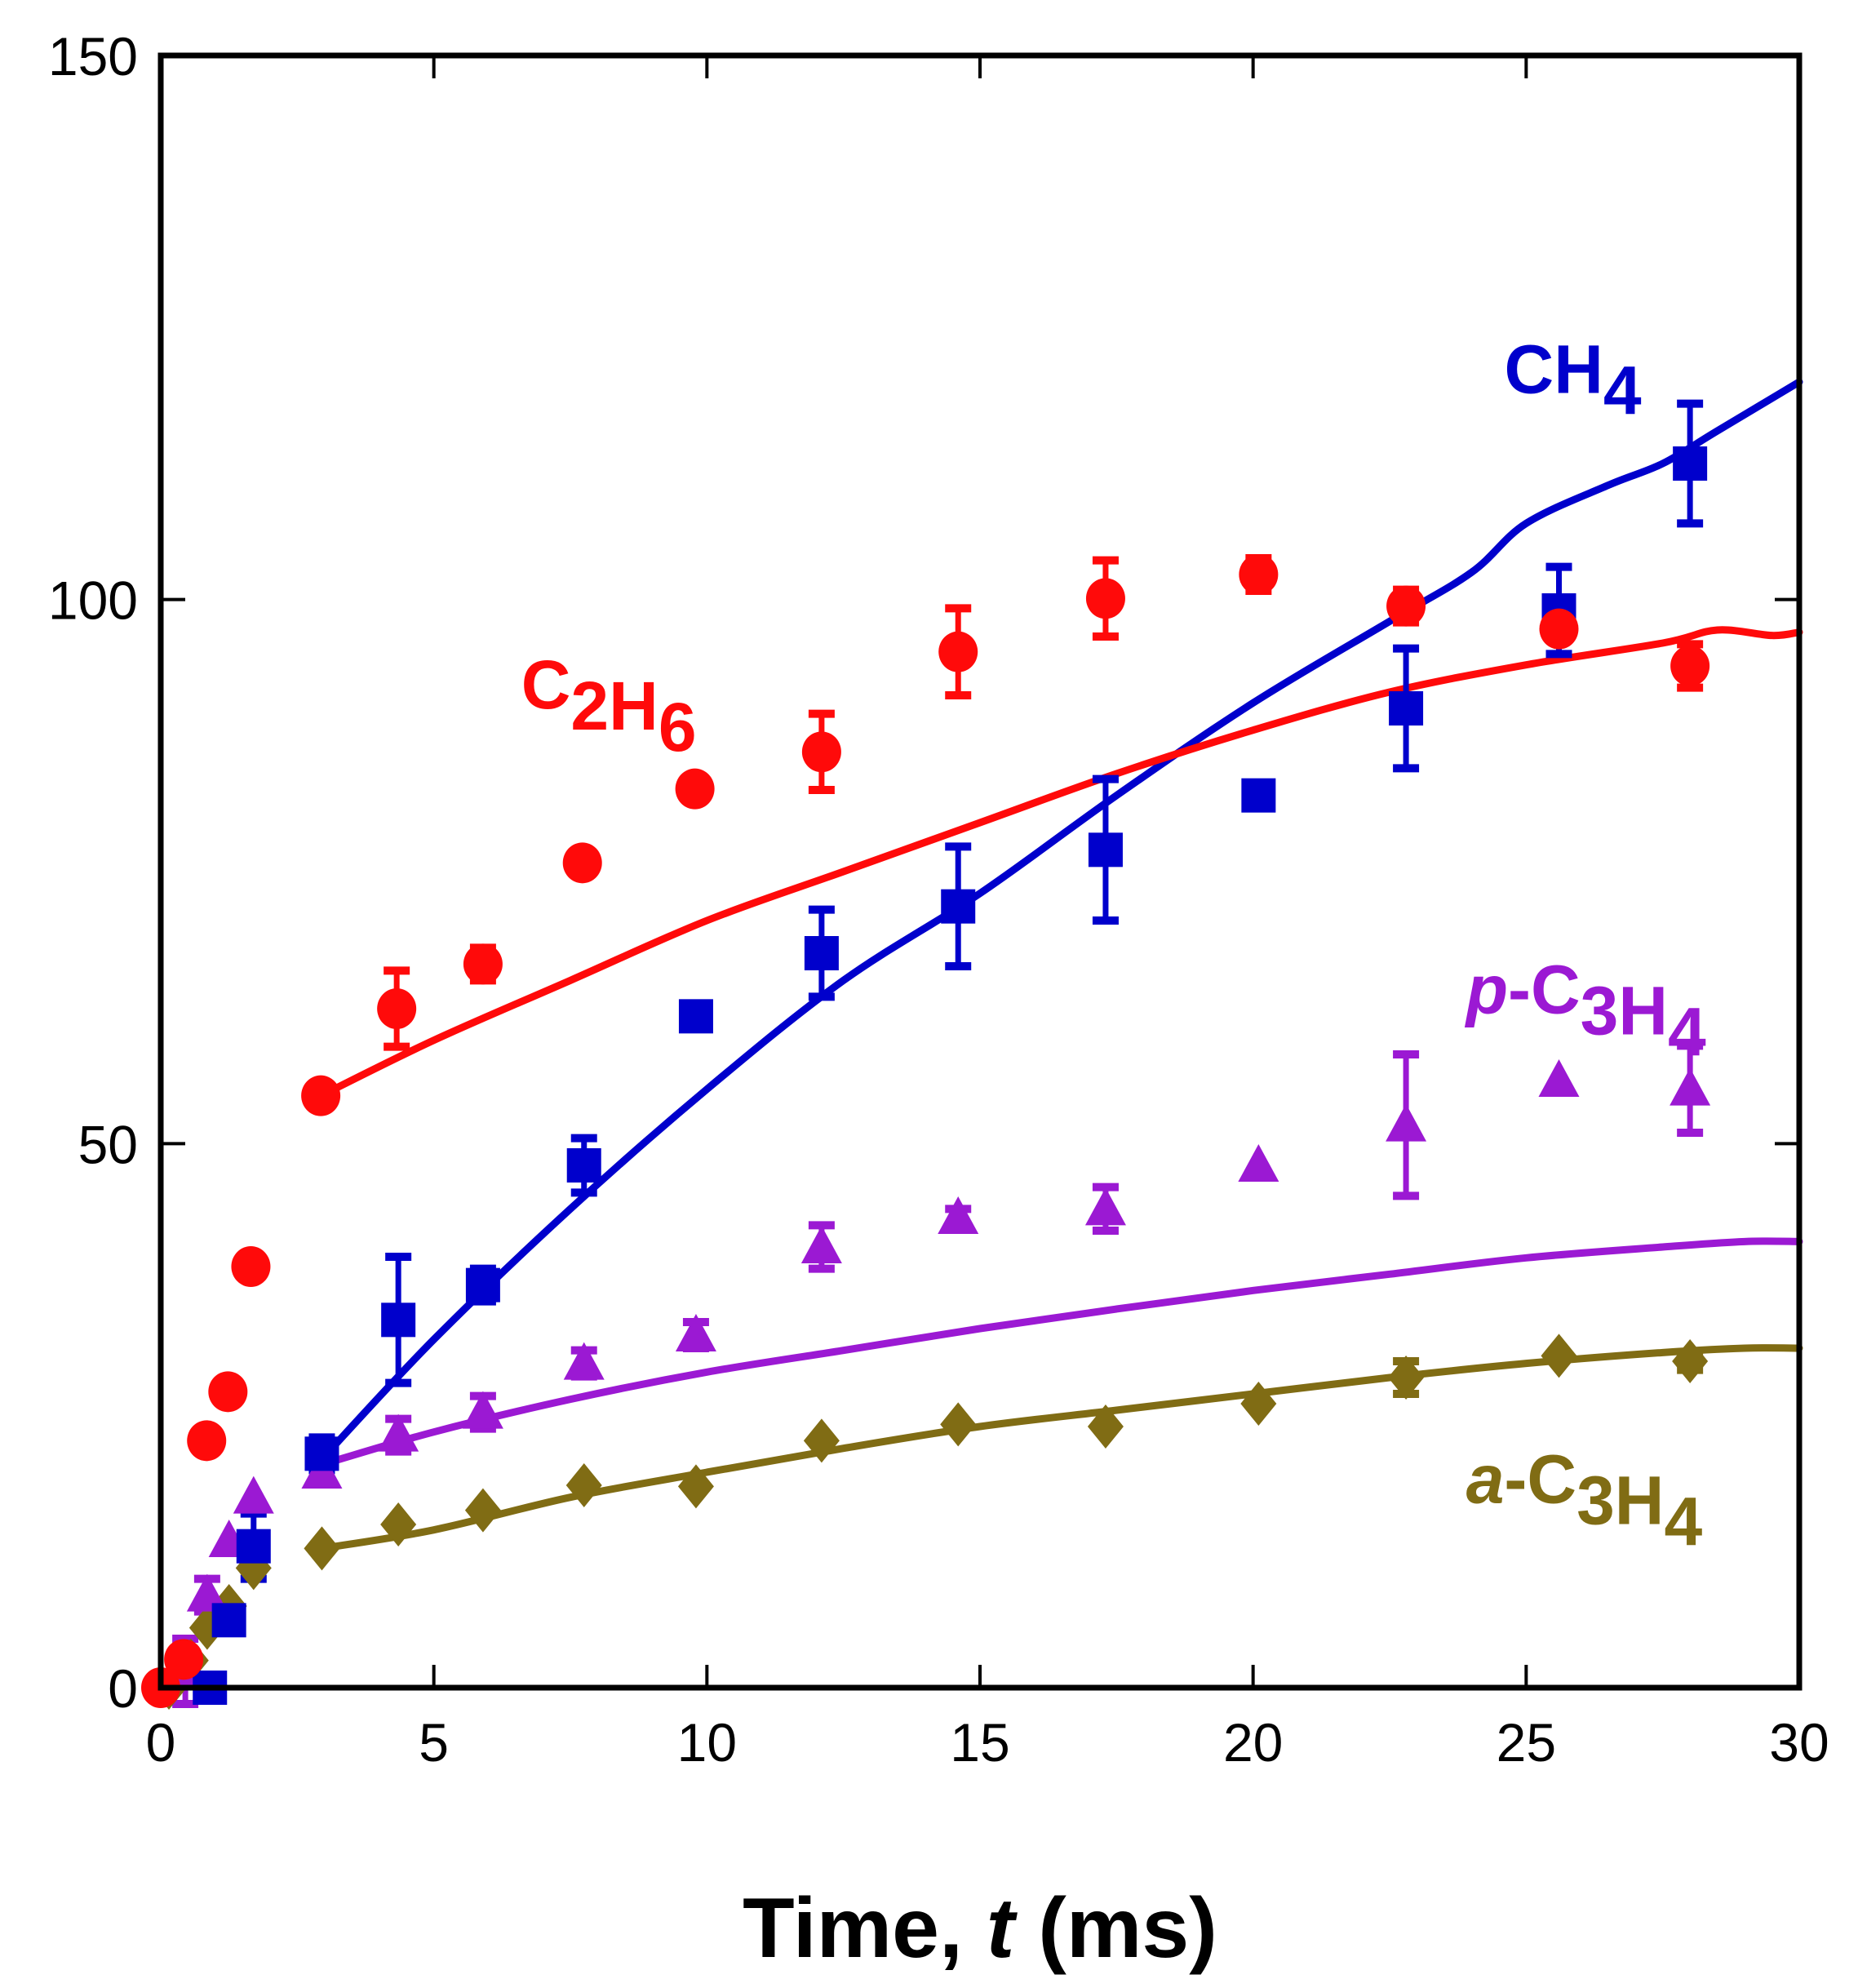 This screenshot has width=1858, height=1988. What do you see at coordinates (1527, 1742) in the screenshot?
I see `x-tick-label: 25` at bounding box center [1527, 1742].